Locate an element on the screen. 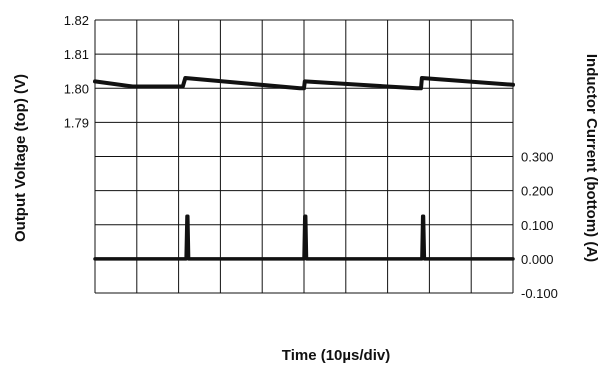 Image resolution: width=610 pixels, height=369 pixels. voltage-tick-label: 1.79 is located at coordinates (76, 122).